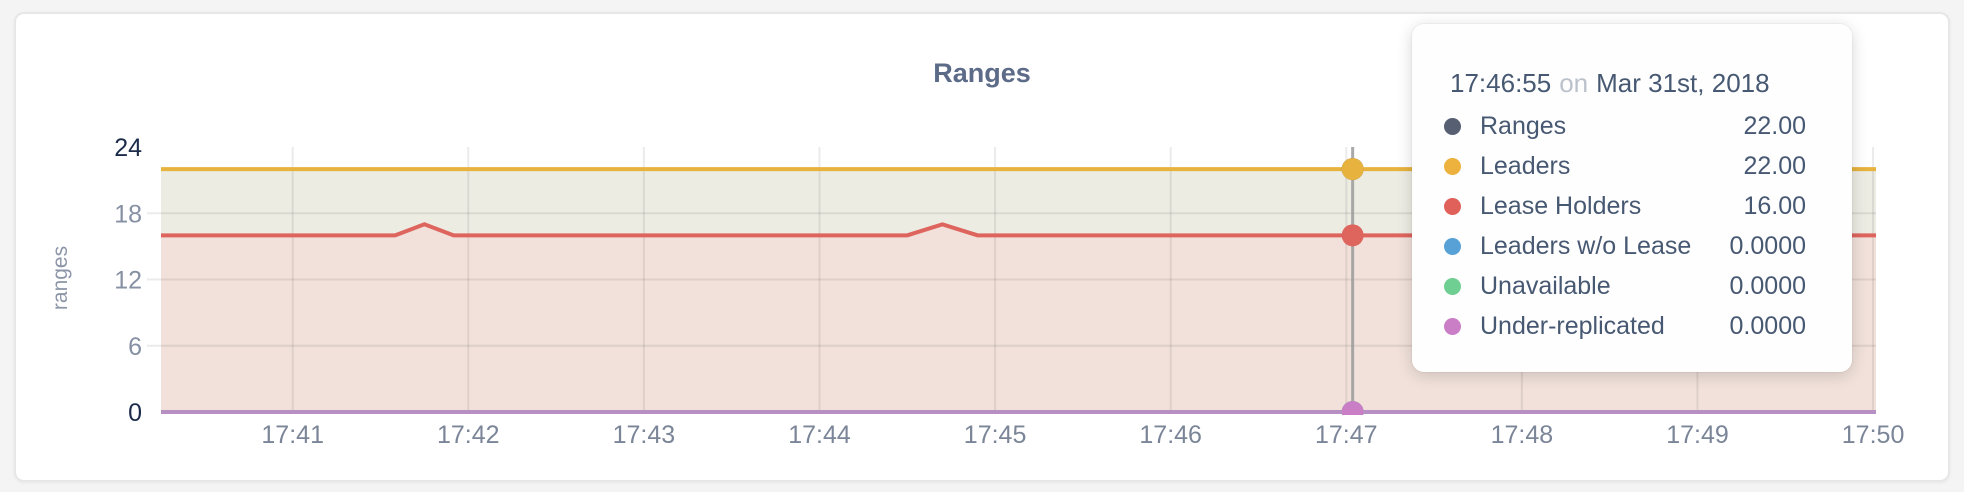 The width and height of the screenshot is (1964, 492). Describe the element at coordinates (292, 435) in the screenshot. I see `x-tick-label: 17:41` at that location.